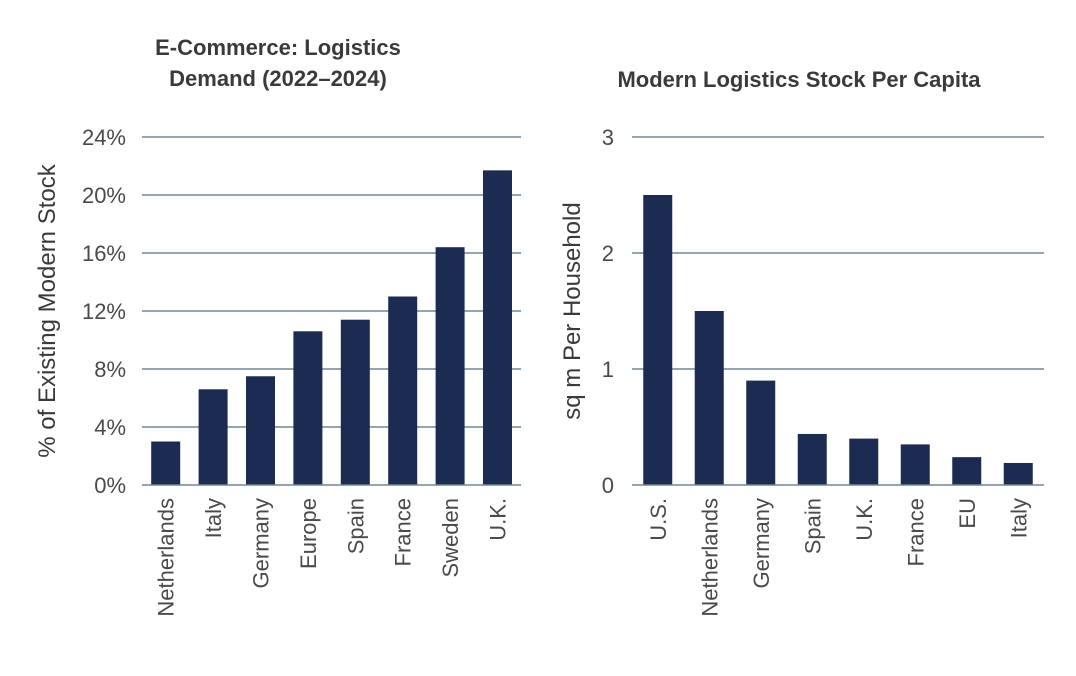  I want to click on chart1-y-tick-label: 0%, so click(110, 485).